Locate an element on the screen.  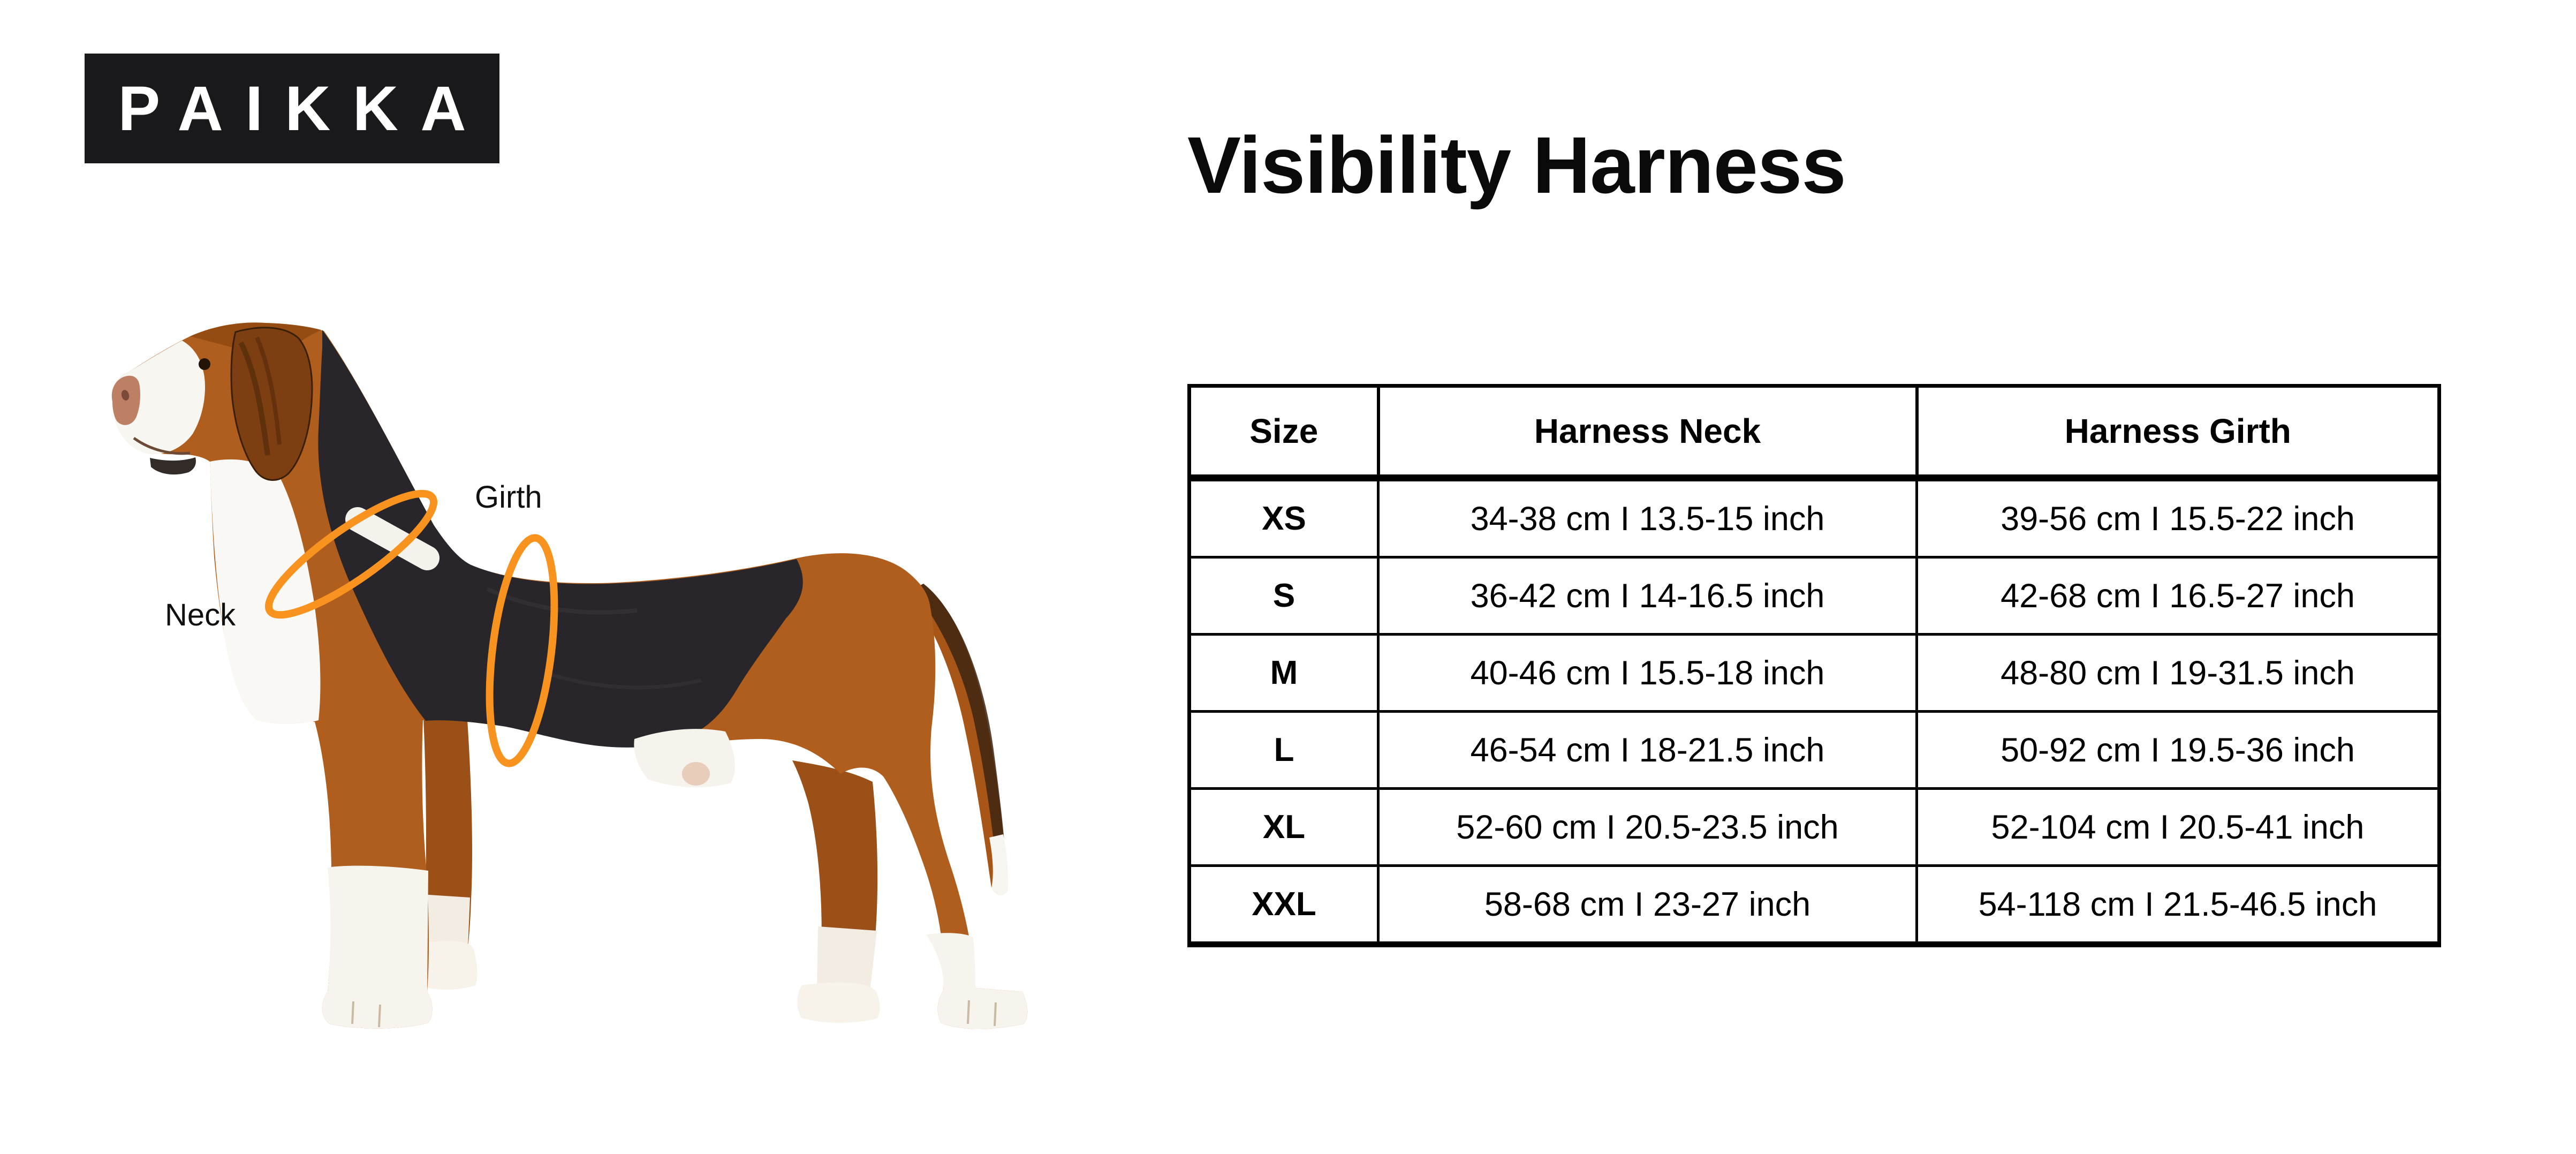
girth-measurement-ring is located at coordinates (522, 650).